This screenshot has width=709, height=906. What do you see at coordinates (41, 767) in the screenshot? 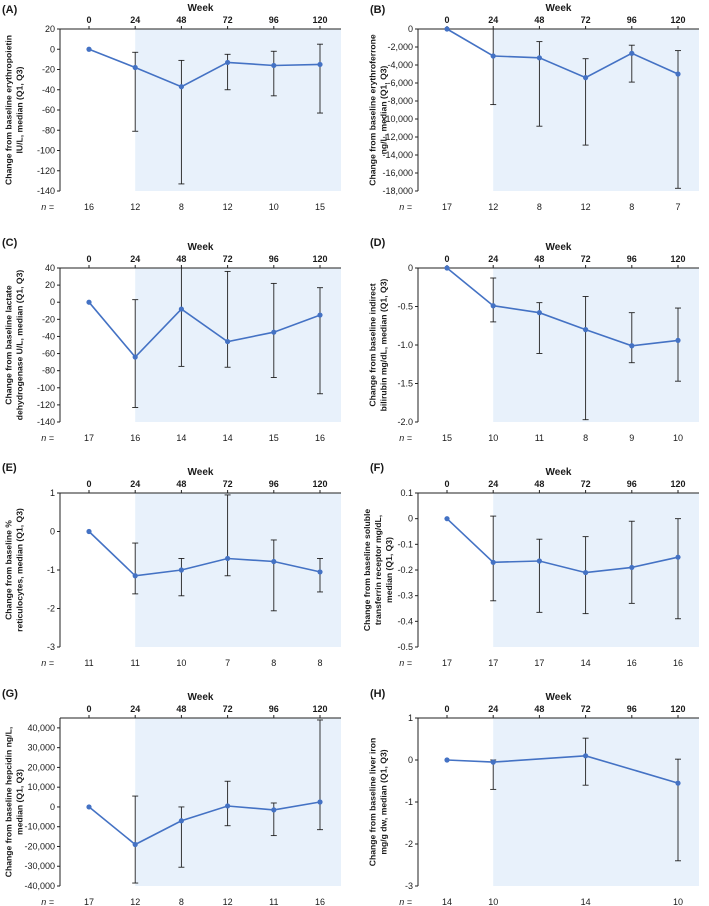
I see `y-tick-label: 20,000` at bounding box center [41, 767].